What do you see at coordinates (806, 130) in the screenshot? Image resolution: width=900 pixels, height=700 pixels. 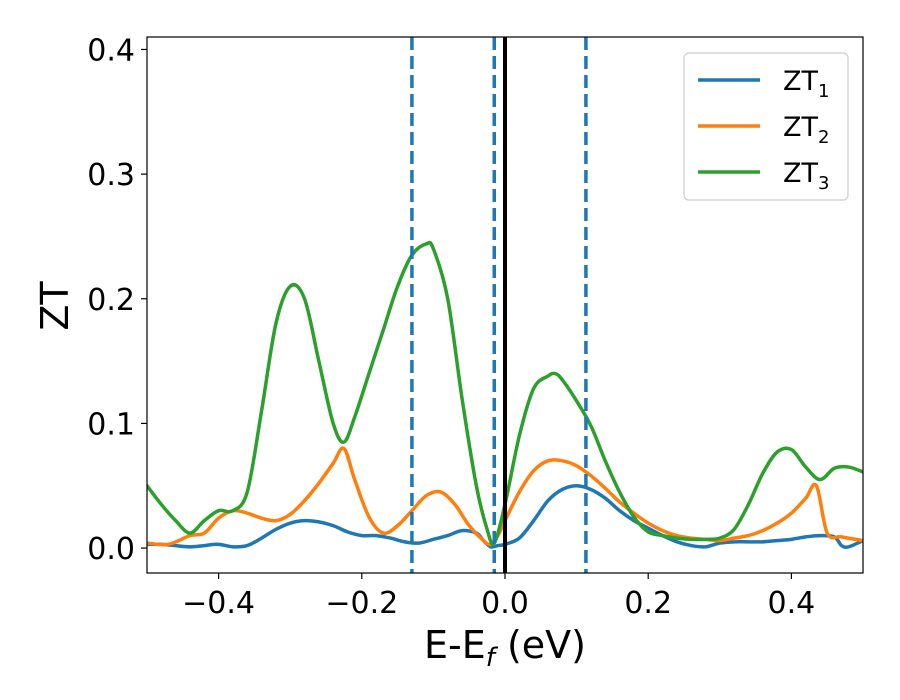 I see `legend-label-zt2: ZT2` at bounding box center [806, 130].